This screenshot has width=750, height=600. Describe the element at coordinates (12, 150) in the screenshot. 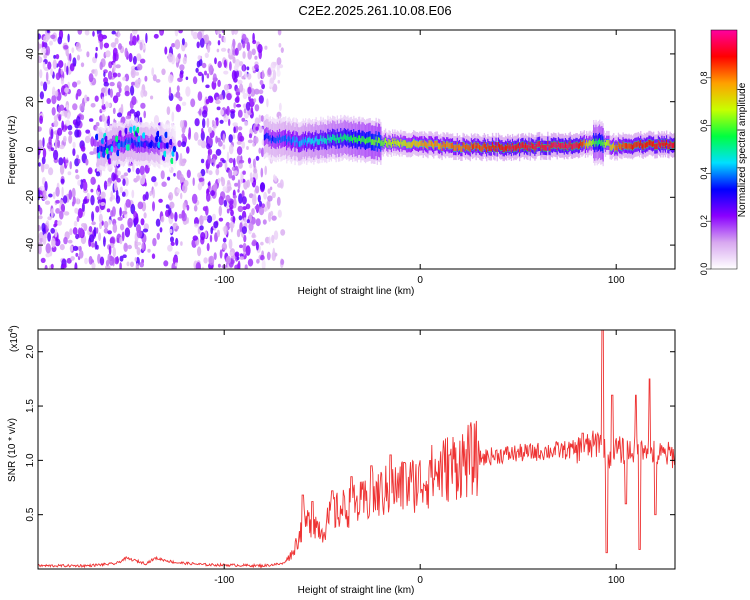

I see `spectrogram-y-axis-label: Frequency (Hz)` at that location.